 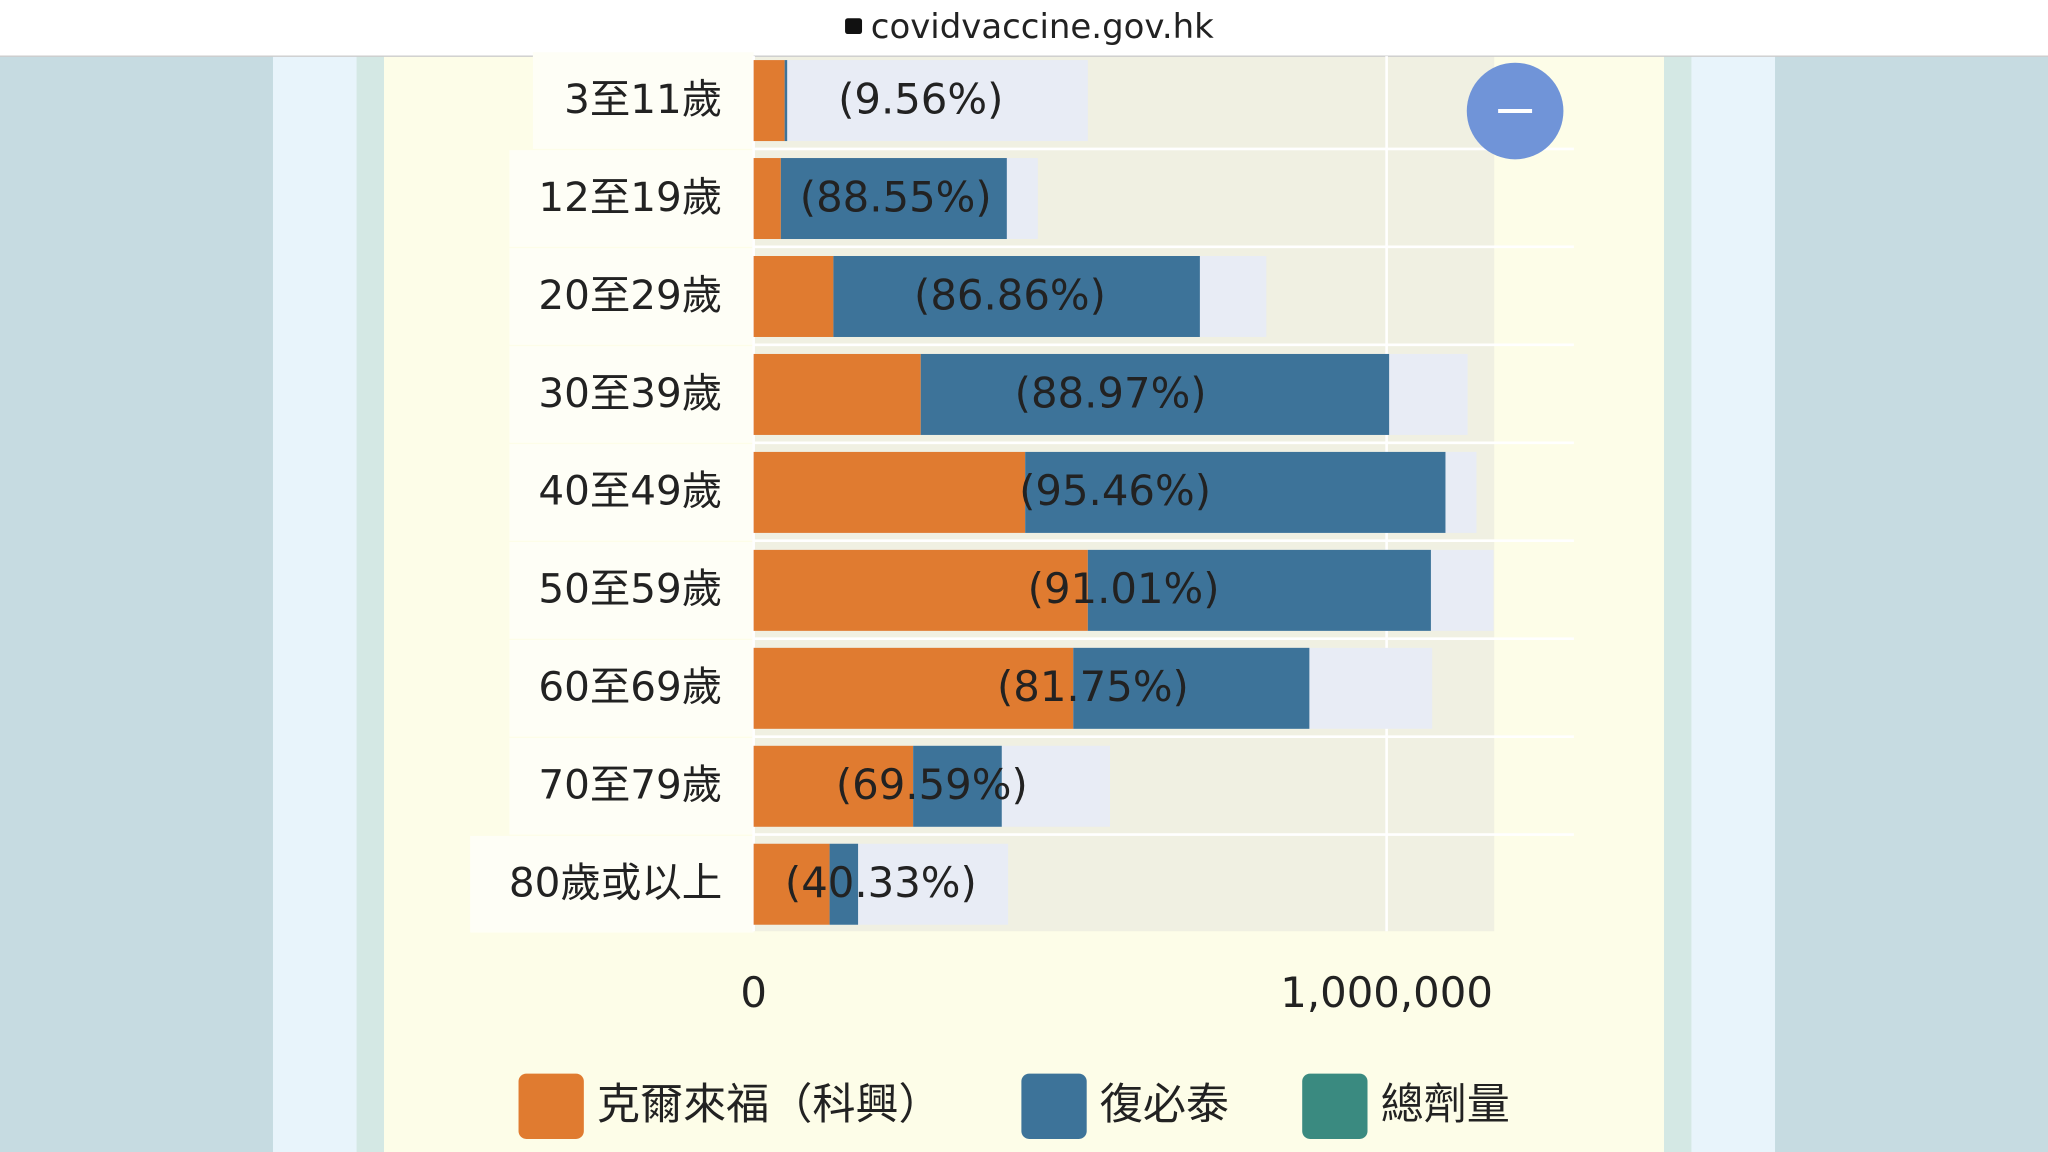 What do you see at coordinates (881, 882) in the screenshot?
I see `bar-annotation: (40.33%)` at bounding box center [881, 882].